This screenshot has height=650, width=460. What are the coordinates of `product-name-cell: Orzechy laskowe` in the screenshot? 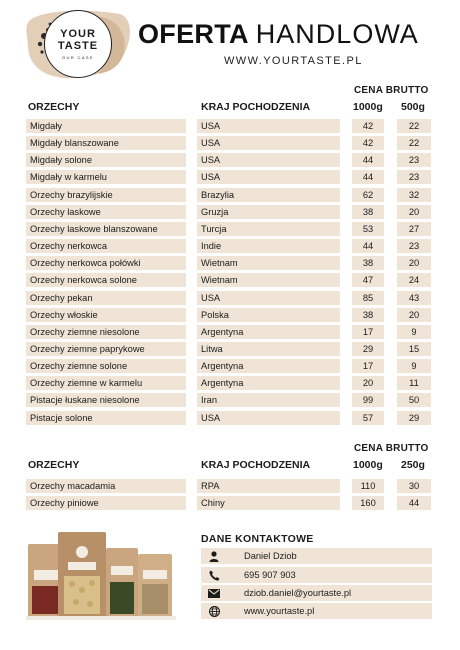 It's located at (106, 211).